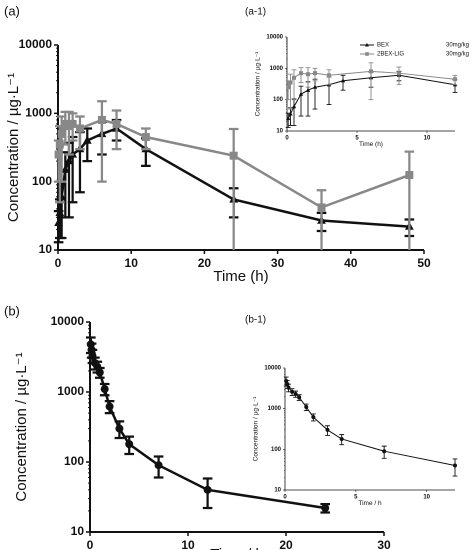 This screenshot has height=550, width=474. Describe the element at coordinates (371, 79) in the screenshot. I see `series-line` at that location.